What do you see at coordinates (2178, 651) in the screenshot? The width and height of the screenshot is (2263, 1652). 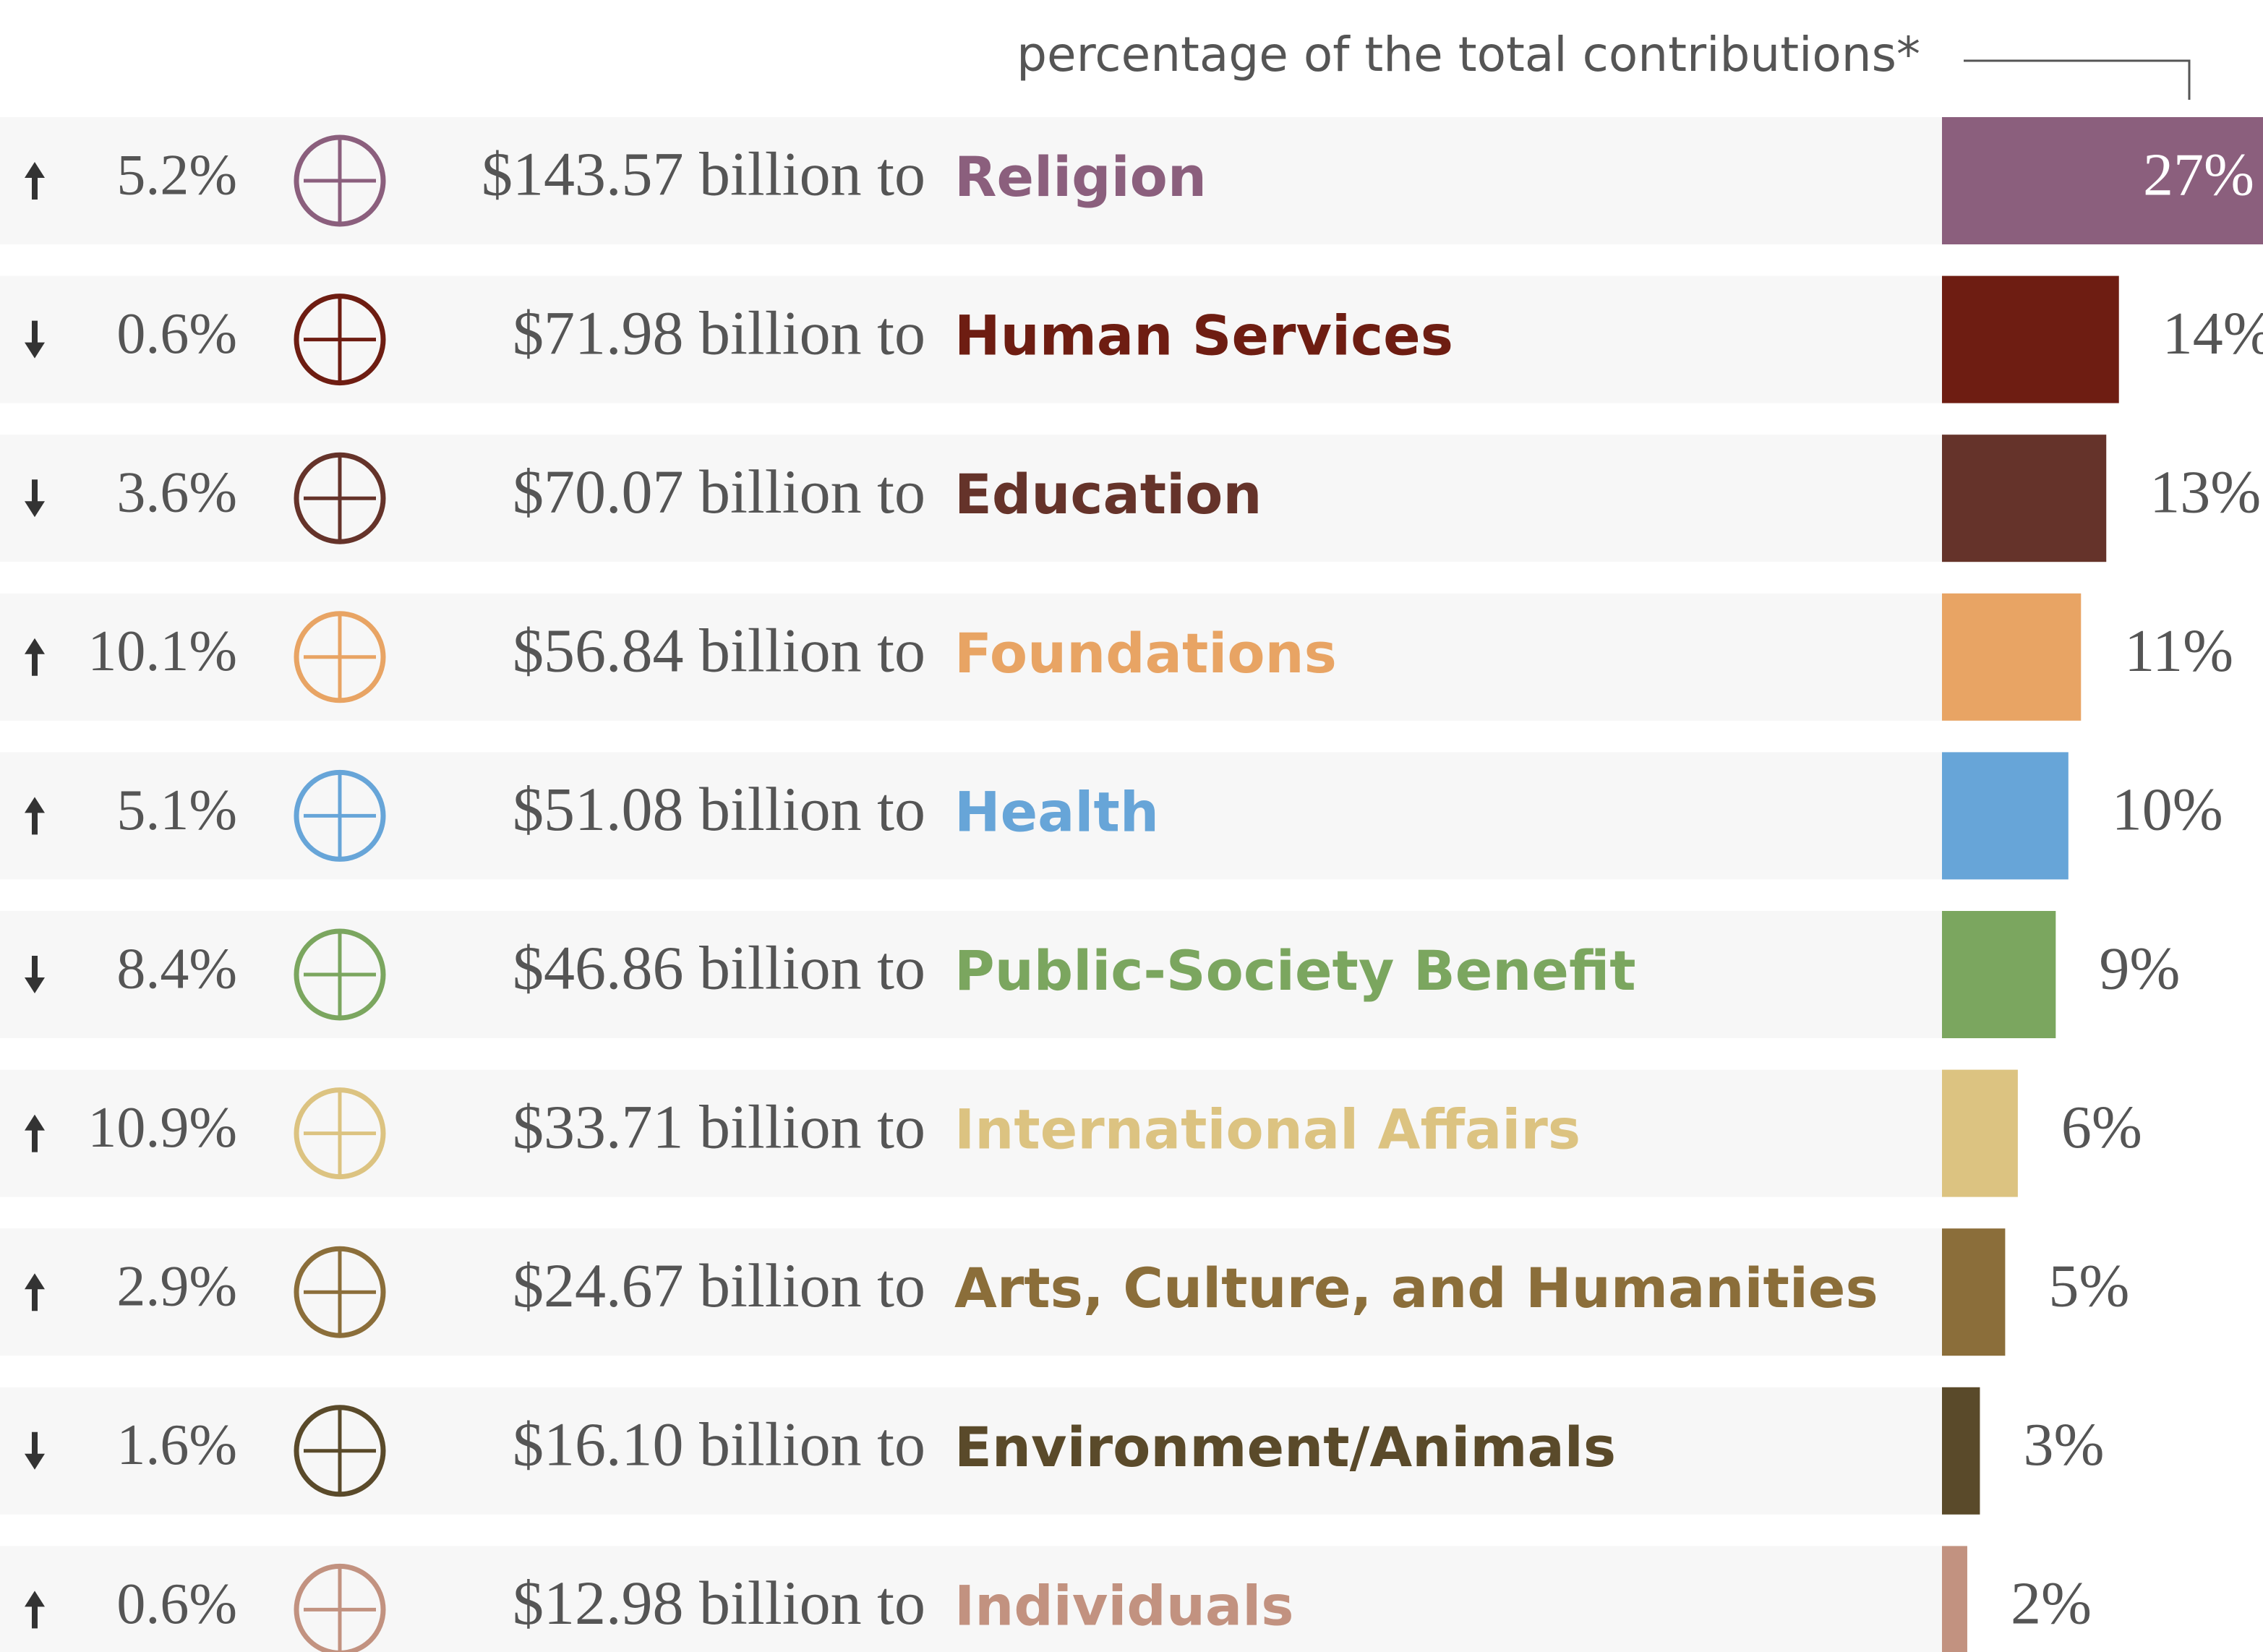 I see `value-label: 11%` at bounding box center [2178, 651].